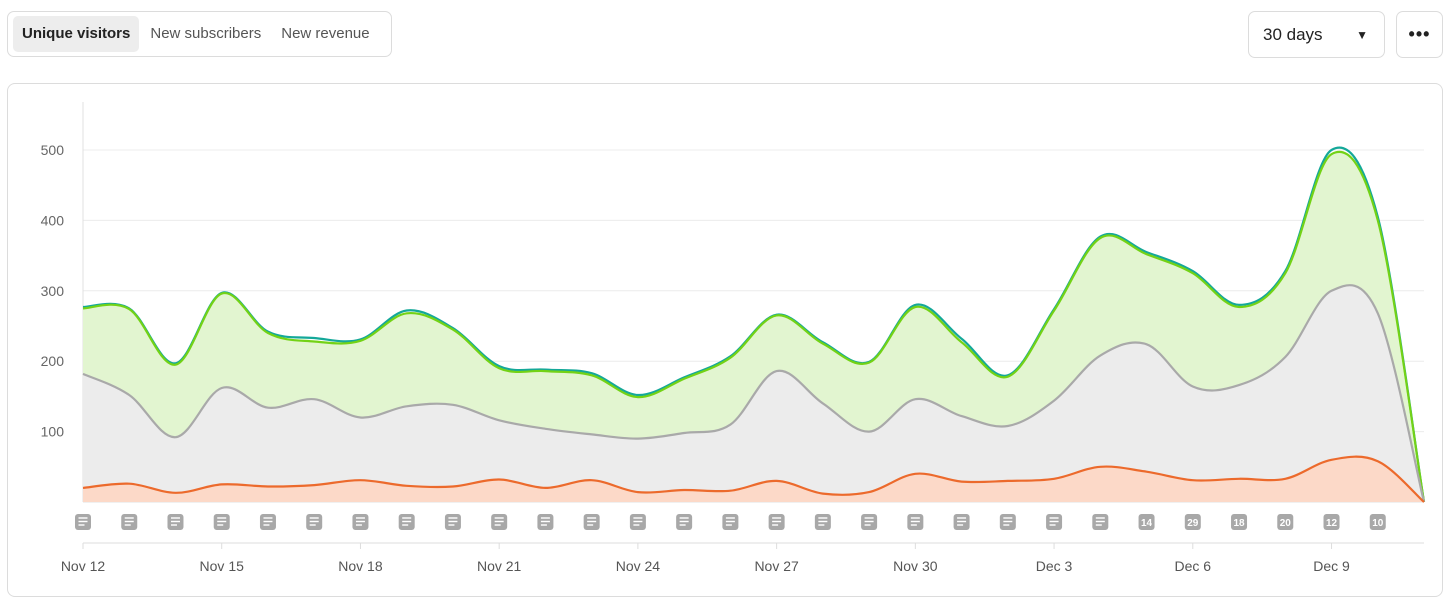 This screenshot has height=614, width=1456. I want to click on series-line-orange, so click(753, 479).